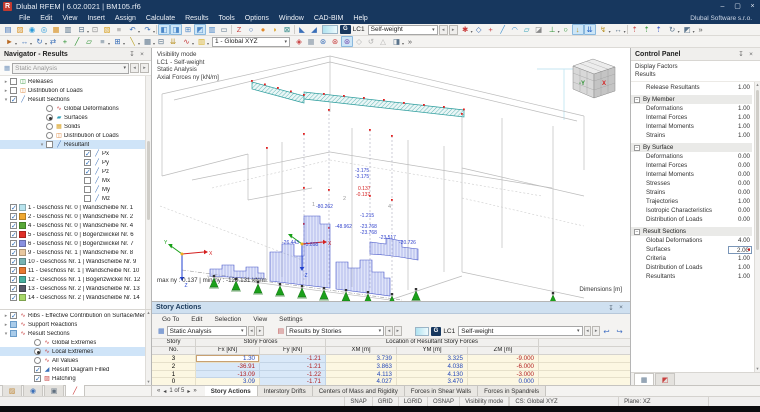 The height and width of the screenshot is (412, 760). Describe the element at coordinates (70, 18) in the screenshot. I see `menu-item: View` at that location.